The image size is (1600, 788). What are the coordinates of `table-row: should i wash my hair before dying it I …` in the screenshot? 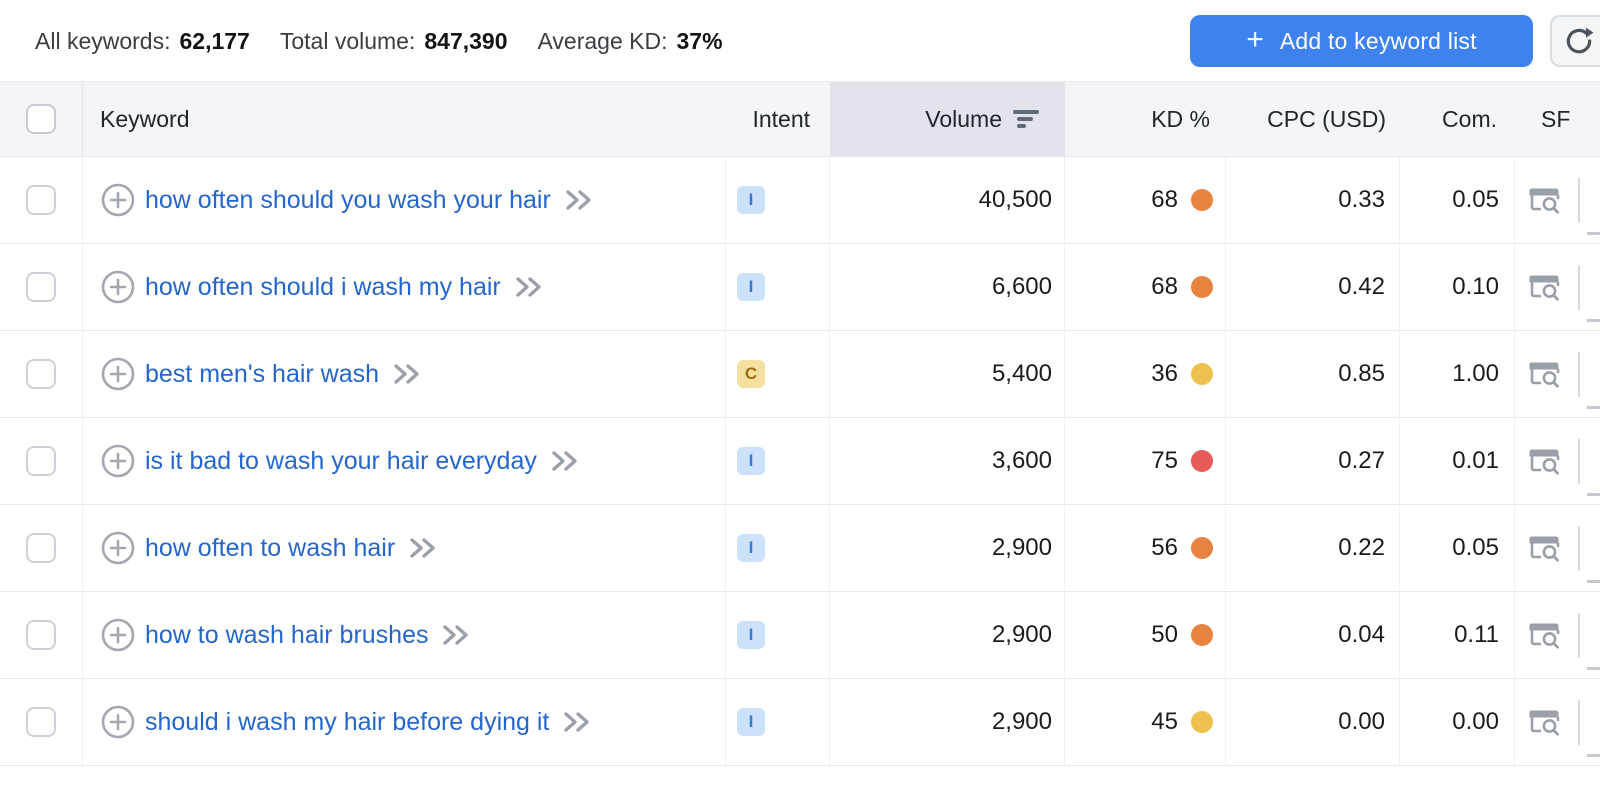 It's located at (800, 722).